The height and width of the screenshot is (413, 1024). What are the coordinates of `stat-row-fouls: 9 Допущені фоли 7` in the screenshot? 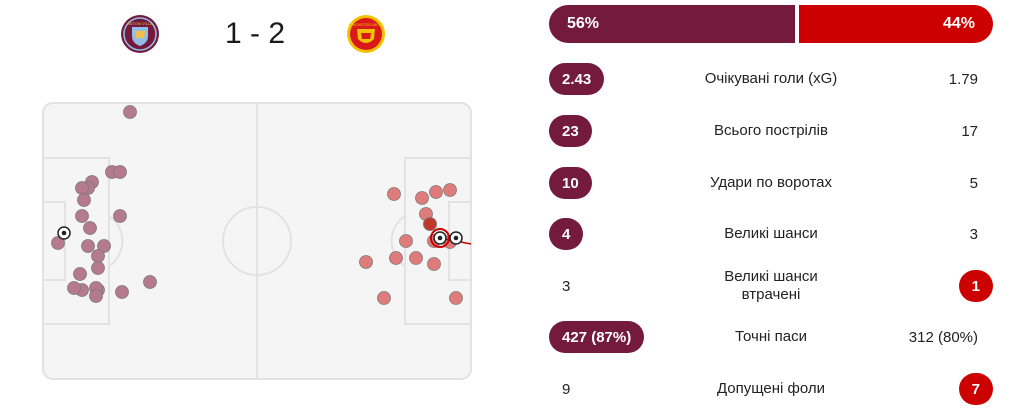 It's located at (771, 389).